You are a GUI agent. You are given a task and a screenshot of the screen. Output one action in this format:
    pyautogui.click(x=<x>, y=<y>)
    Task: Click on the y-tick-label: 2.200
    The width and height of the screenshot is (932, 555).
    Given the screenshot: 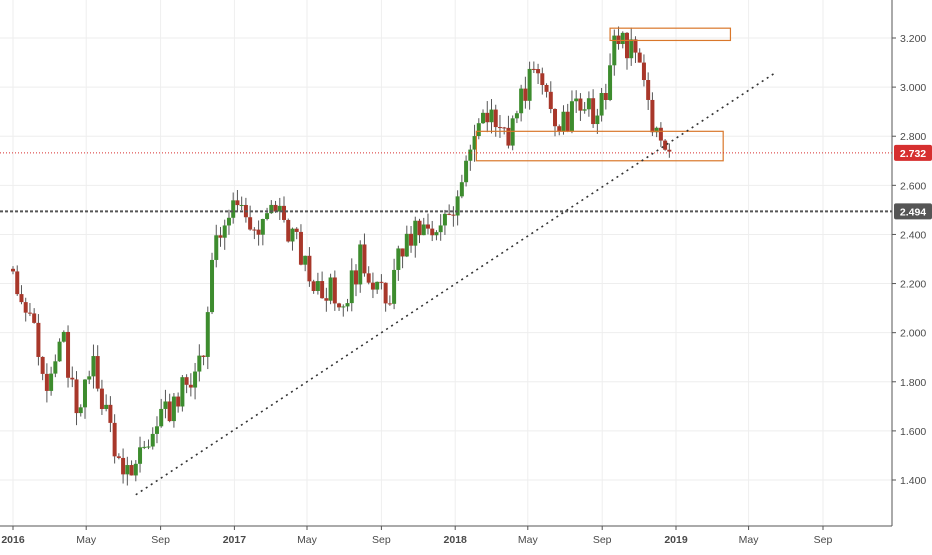 What is the action you would take?
    pyautogui.click(x=913, y=285)
    